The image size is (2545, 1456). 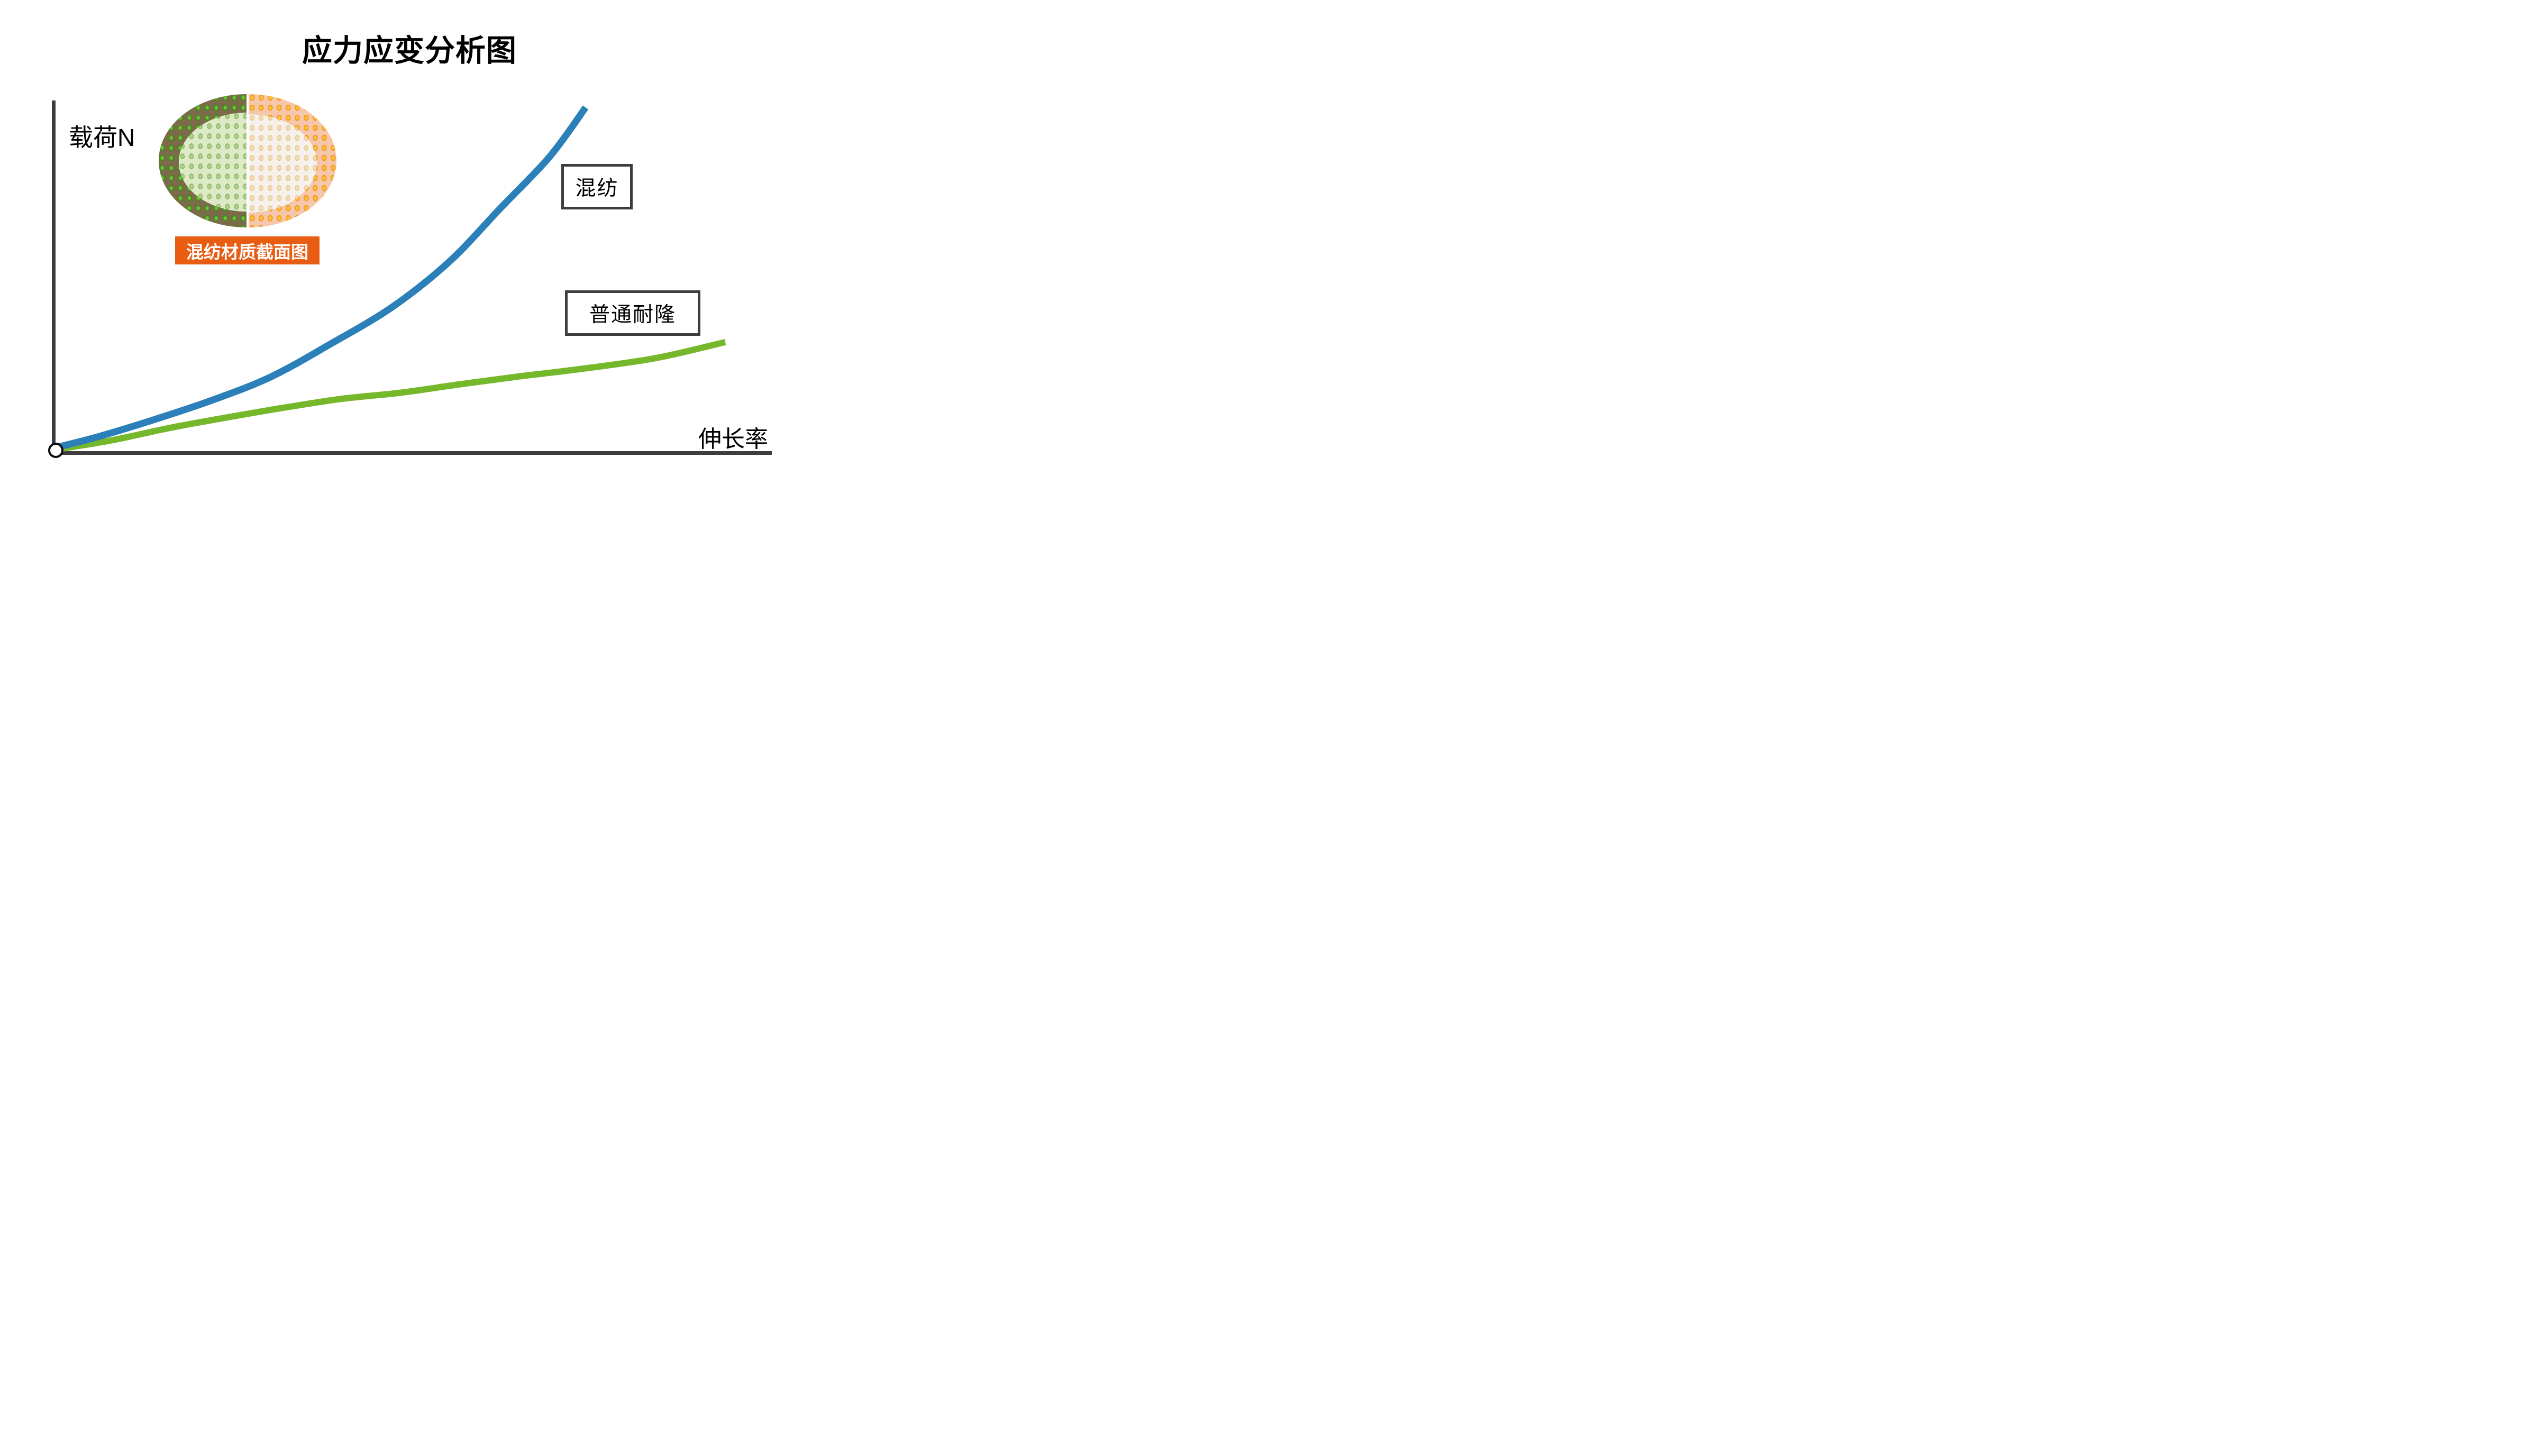 I want to click on x-axis-line, so click(x=412, y=453).